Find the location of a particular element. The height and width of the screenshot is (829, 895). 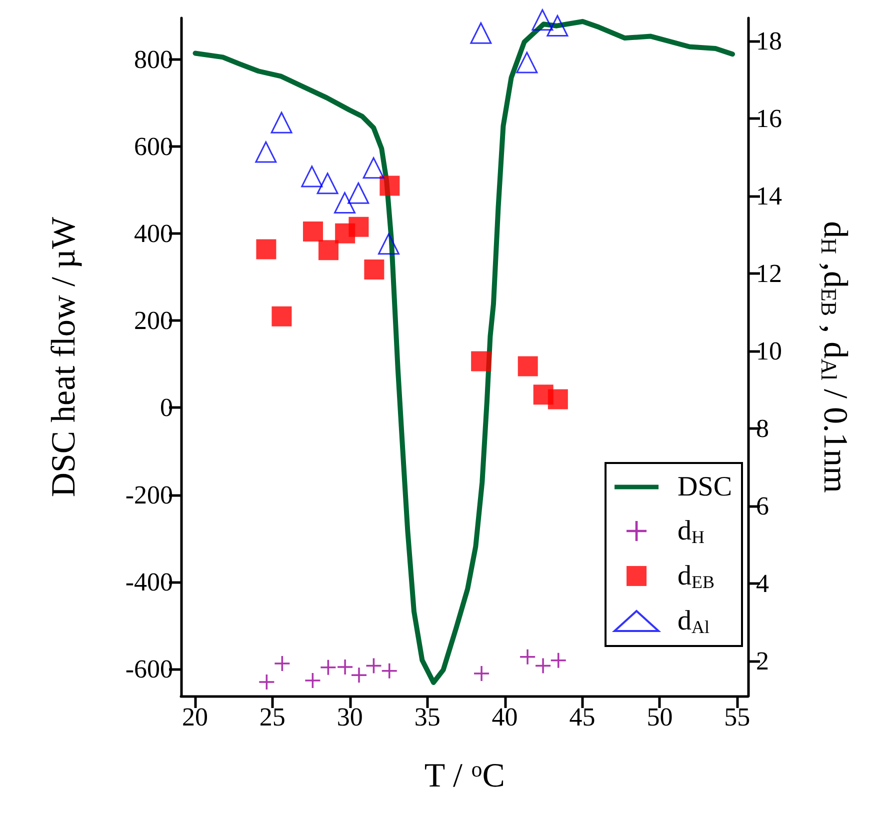

y-tick-label: -400 is located at coordinates (149, 581).